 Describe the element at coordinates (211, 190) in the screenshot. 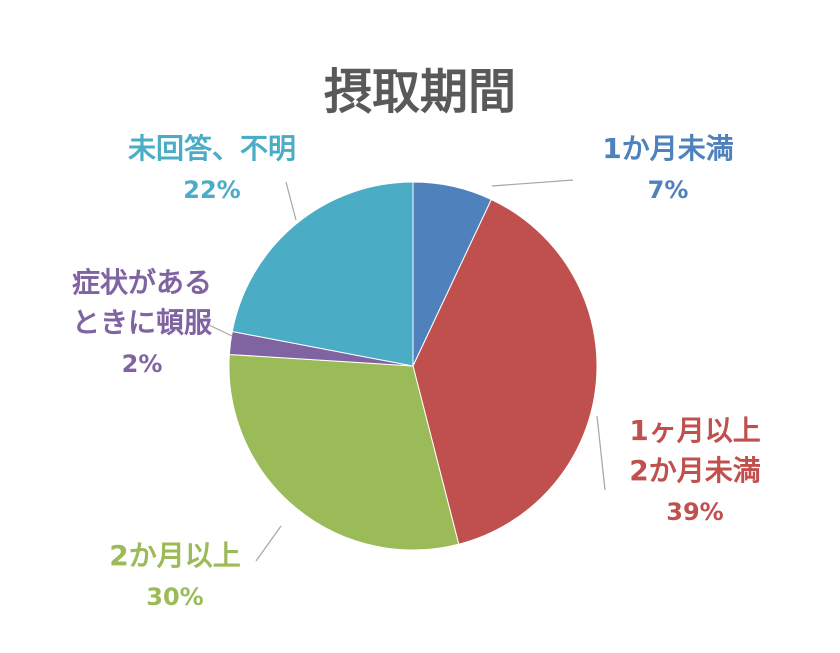

I see `data-label-percent: 22%` at that location.